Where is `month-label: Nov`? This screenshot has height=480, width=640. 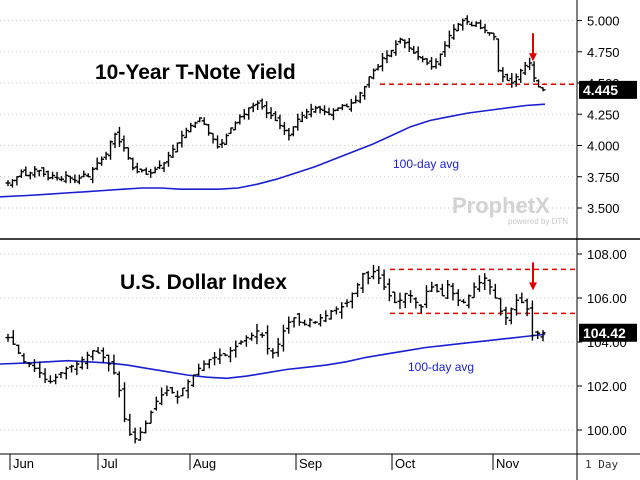 month-label: Nov is located at coordinates (508, 463).